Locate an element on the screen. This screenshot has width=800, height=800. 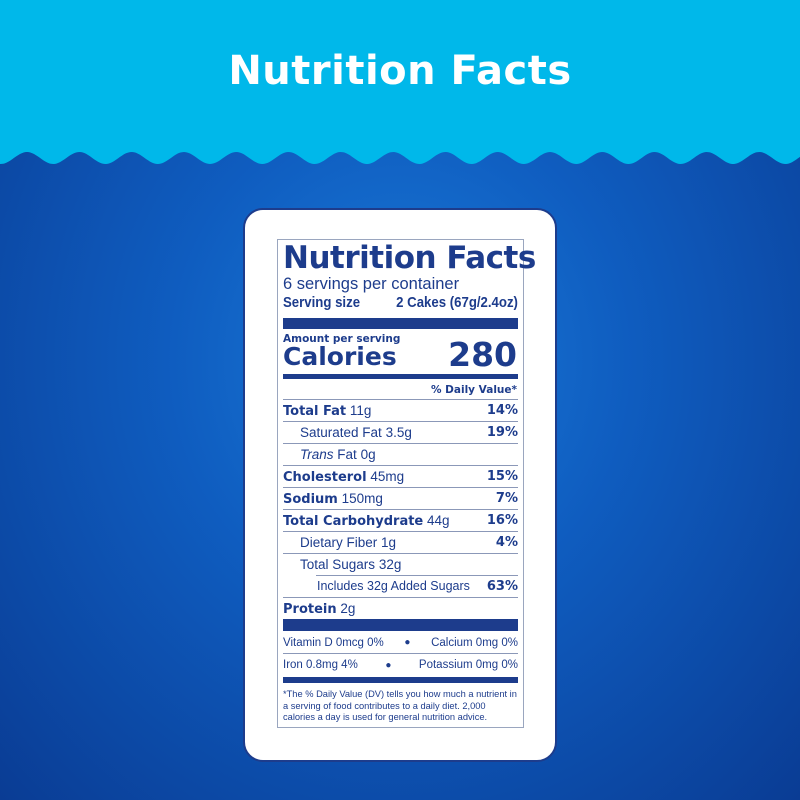
nutrient-row: Sodium 150mg 7% is located at coordinates (400, 498).